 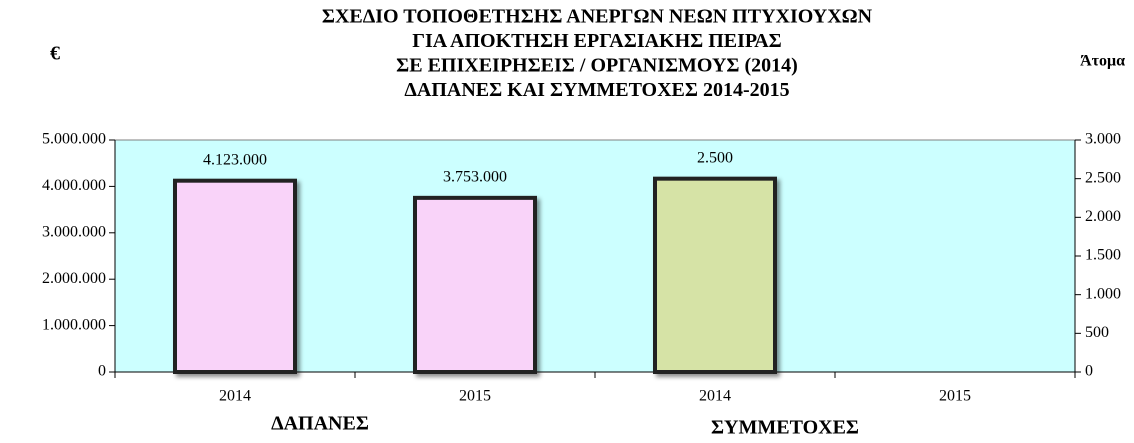 I want to click on y2-tick-label: 2.500, so click(x=1103, y=177).